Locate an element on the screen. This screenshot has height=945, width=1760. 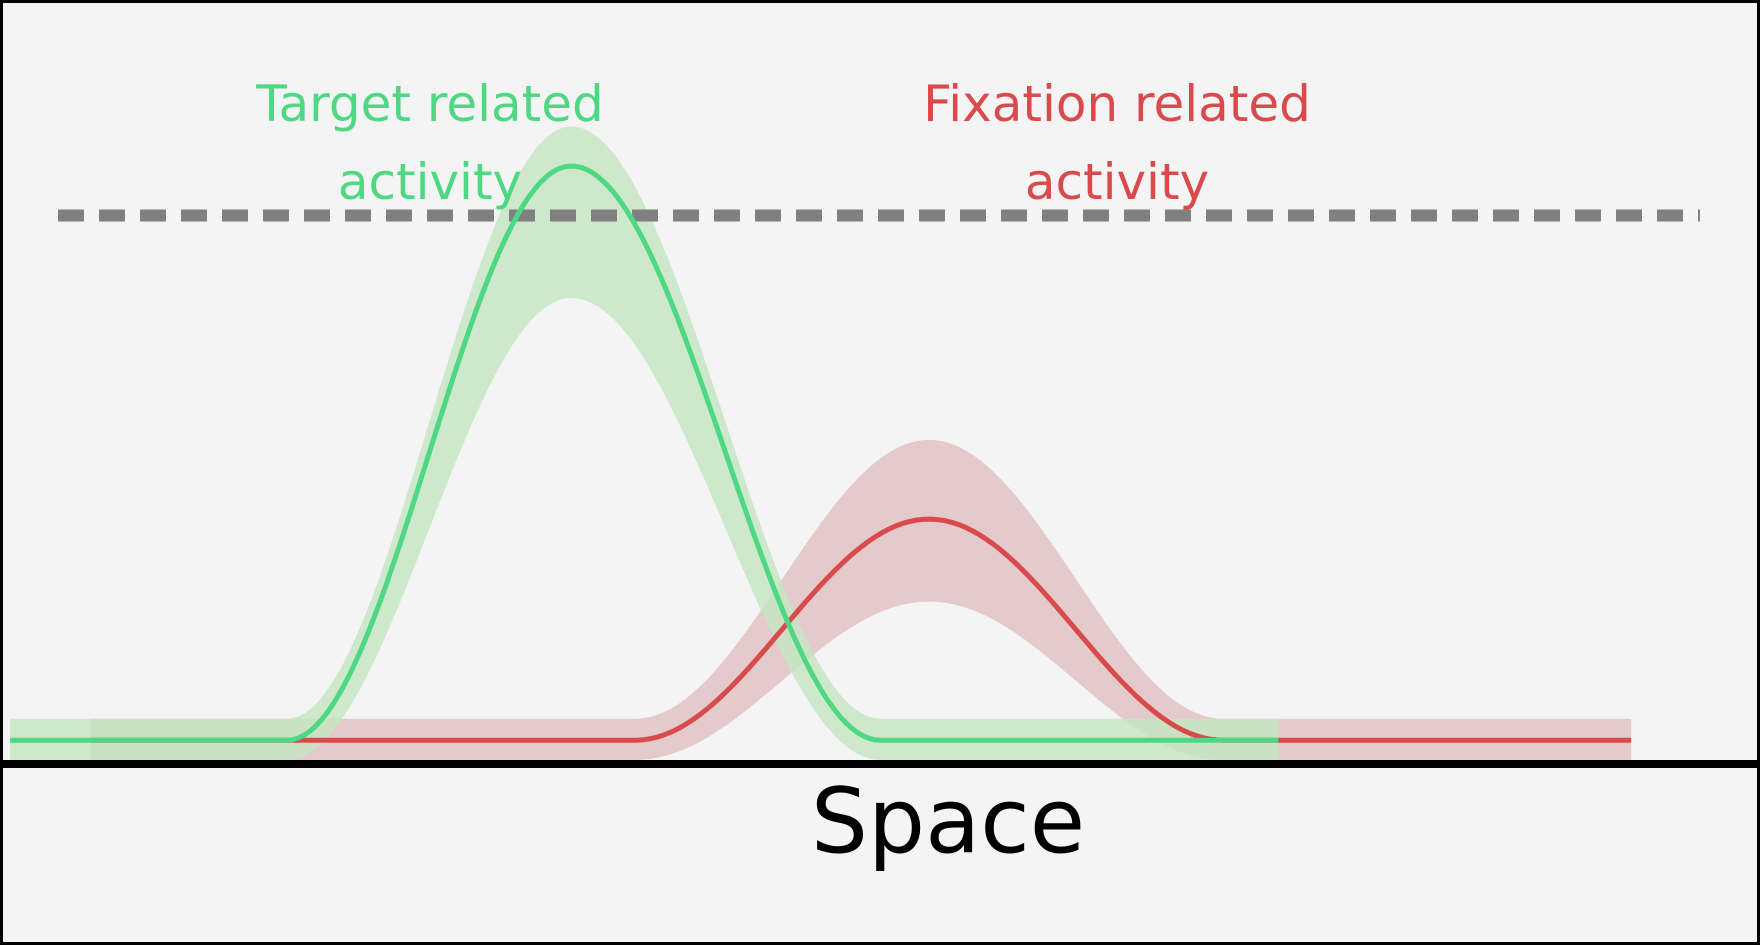
target-label-line1: Target related is located at coordinates (429, 104).